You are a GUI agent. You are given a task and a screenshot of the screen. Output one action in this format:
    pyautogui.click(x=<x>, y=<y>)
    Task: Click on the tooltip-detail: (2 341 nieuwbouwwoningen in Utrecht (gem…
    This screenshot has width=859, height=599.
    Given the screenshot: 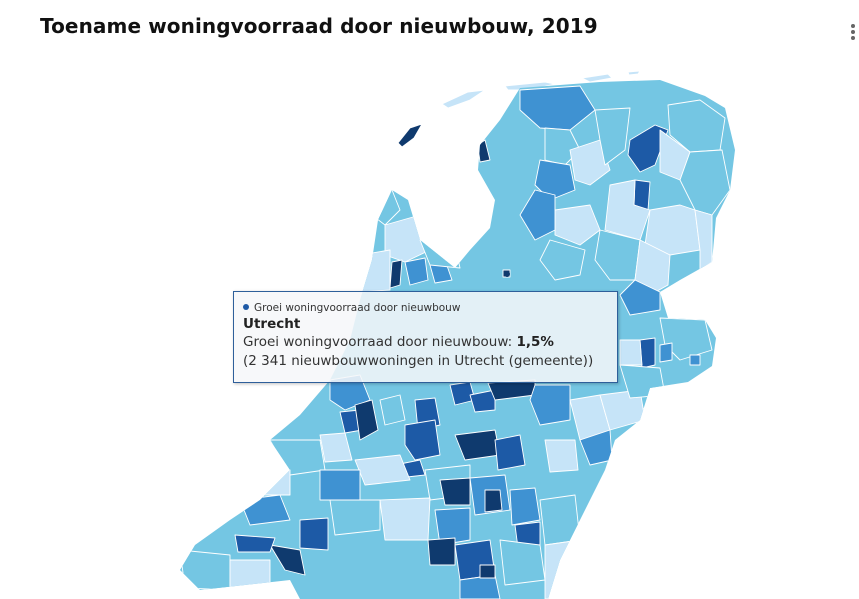 What is the action you would take?
    pyautogui.click(x=418, y=361)
    